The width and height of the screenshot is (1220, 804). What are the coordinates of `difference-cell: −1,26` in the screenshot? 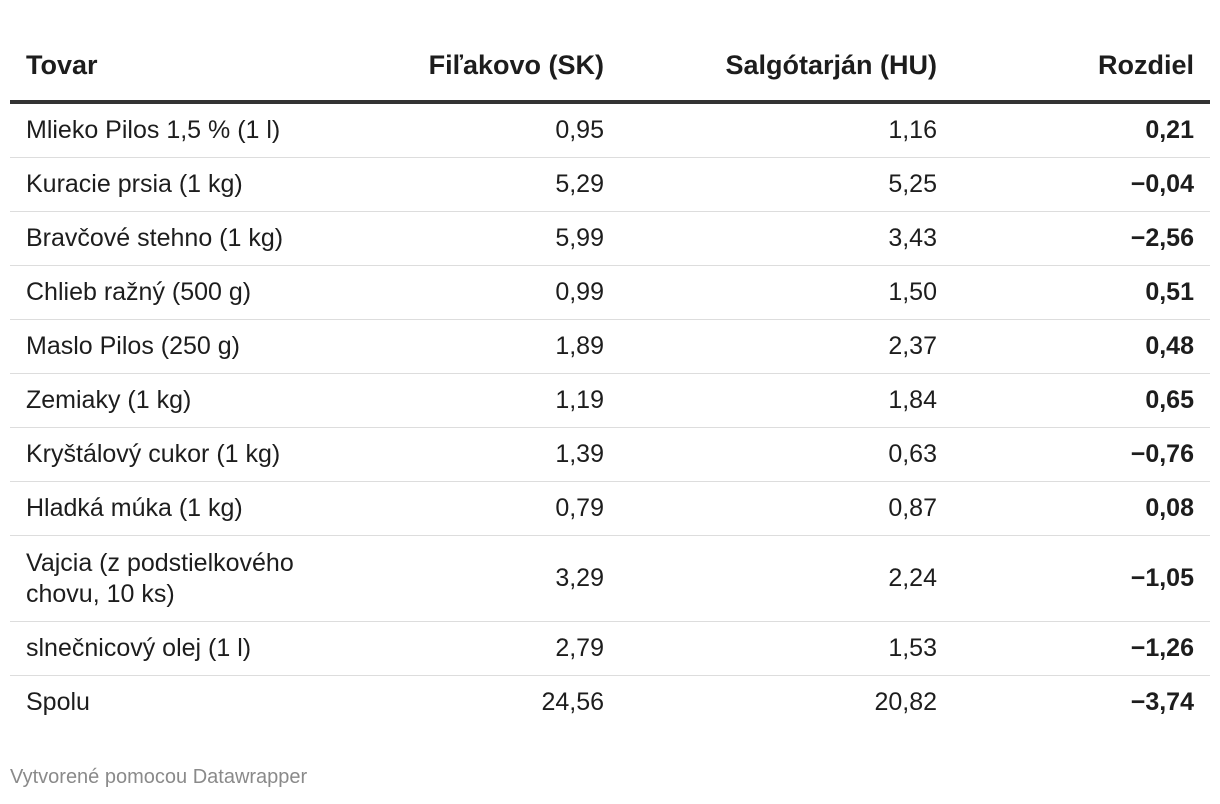 It's located at (1081, 648).